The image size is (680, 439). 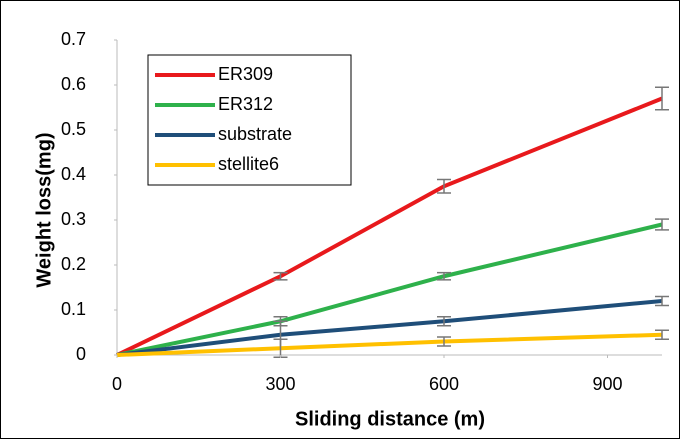 What do you see at coordinates (73, 84) in the screenshot?
I see `y-tick-label: 0.6` at bounding box center [73, 84].